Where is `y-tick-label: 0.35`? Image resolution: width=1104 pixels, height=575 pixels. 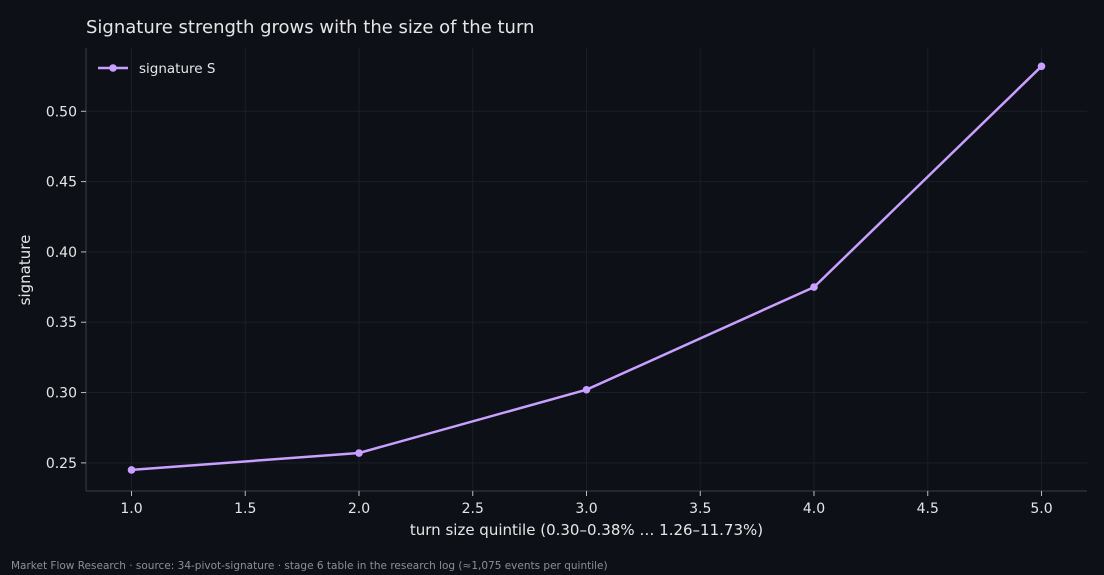 y-tick-label: 0.35 is located at coordinates (61, 323).